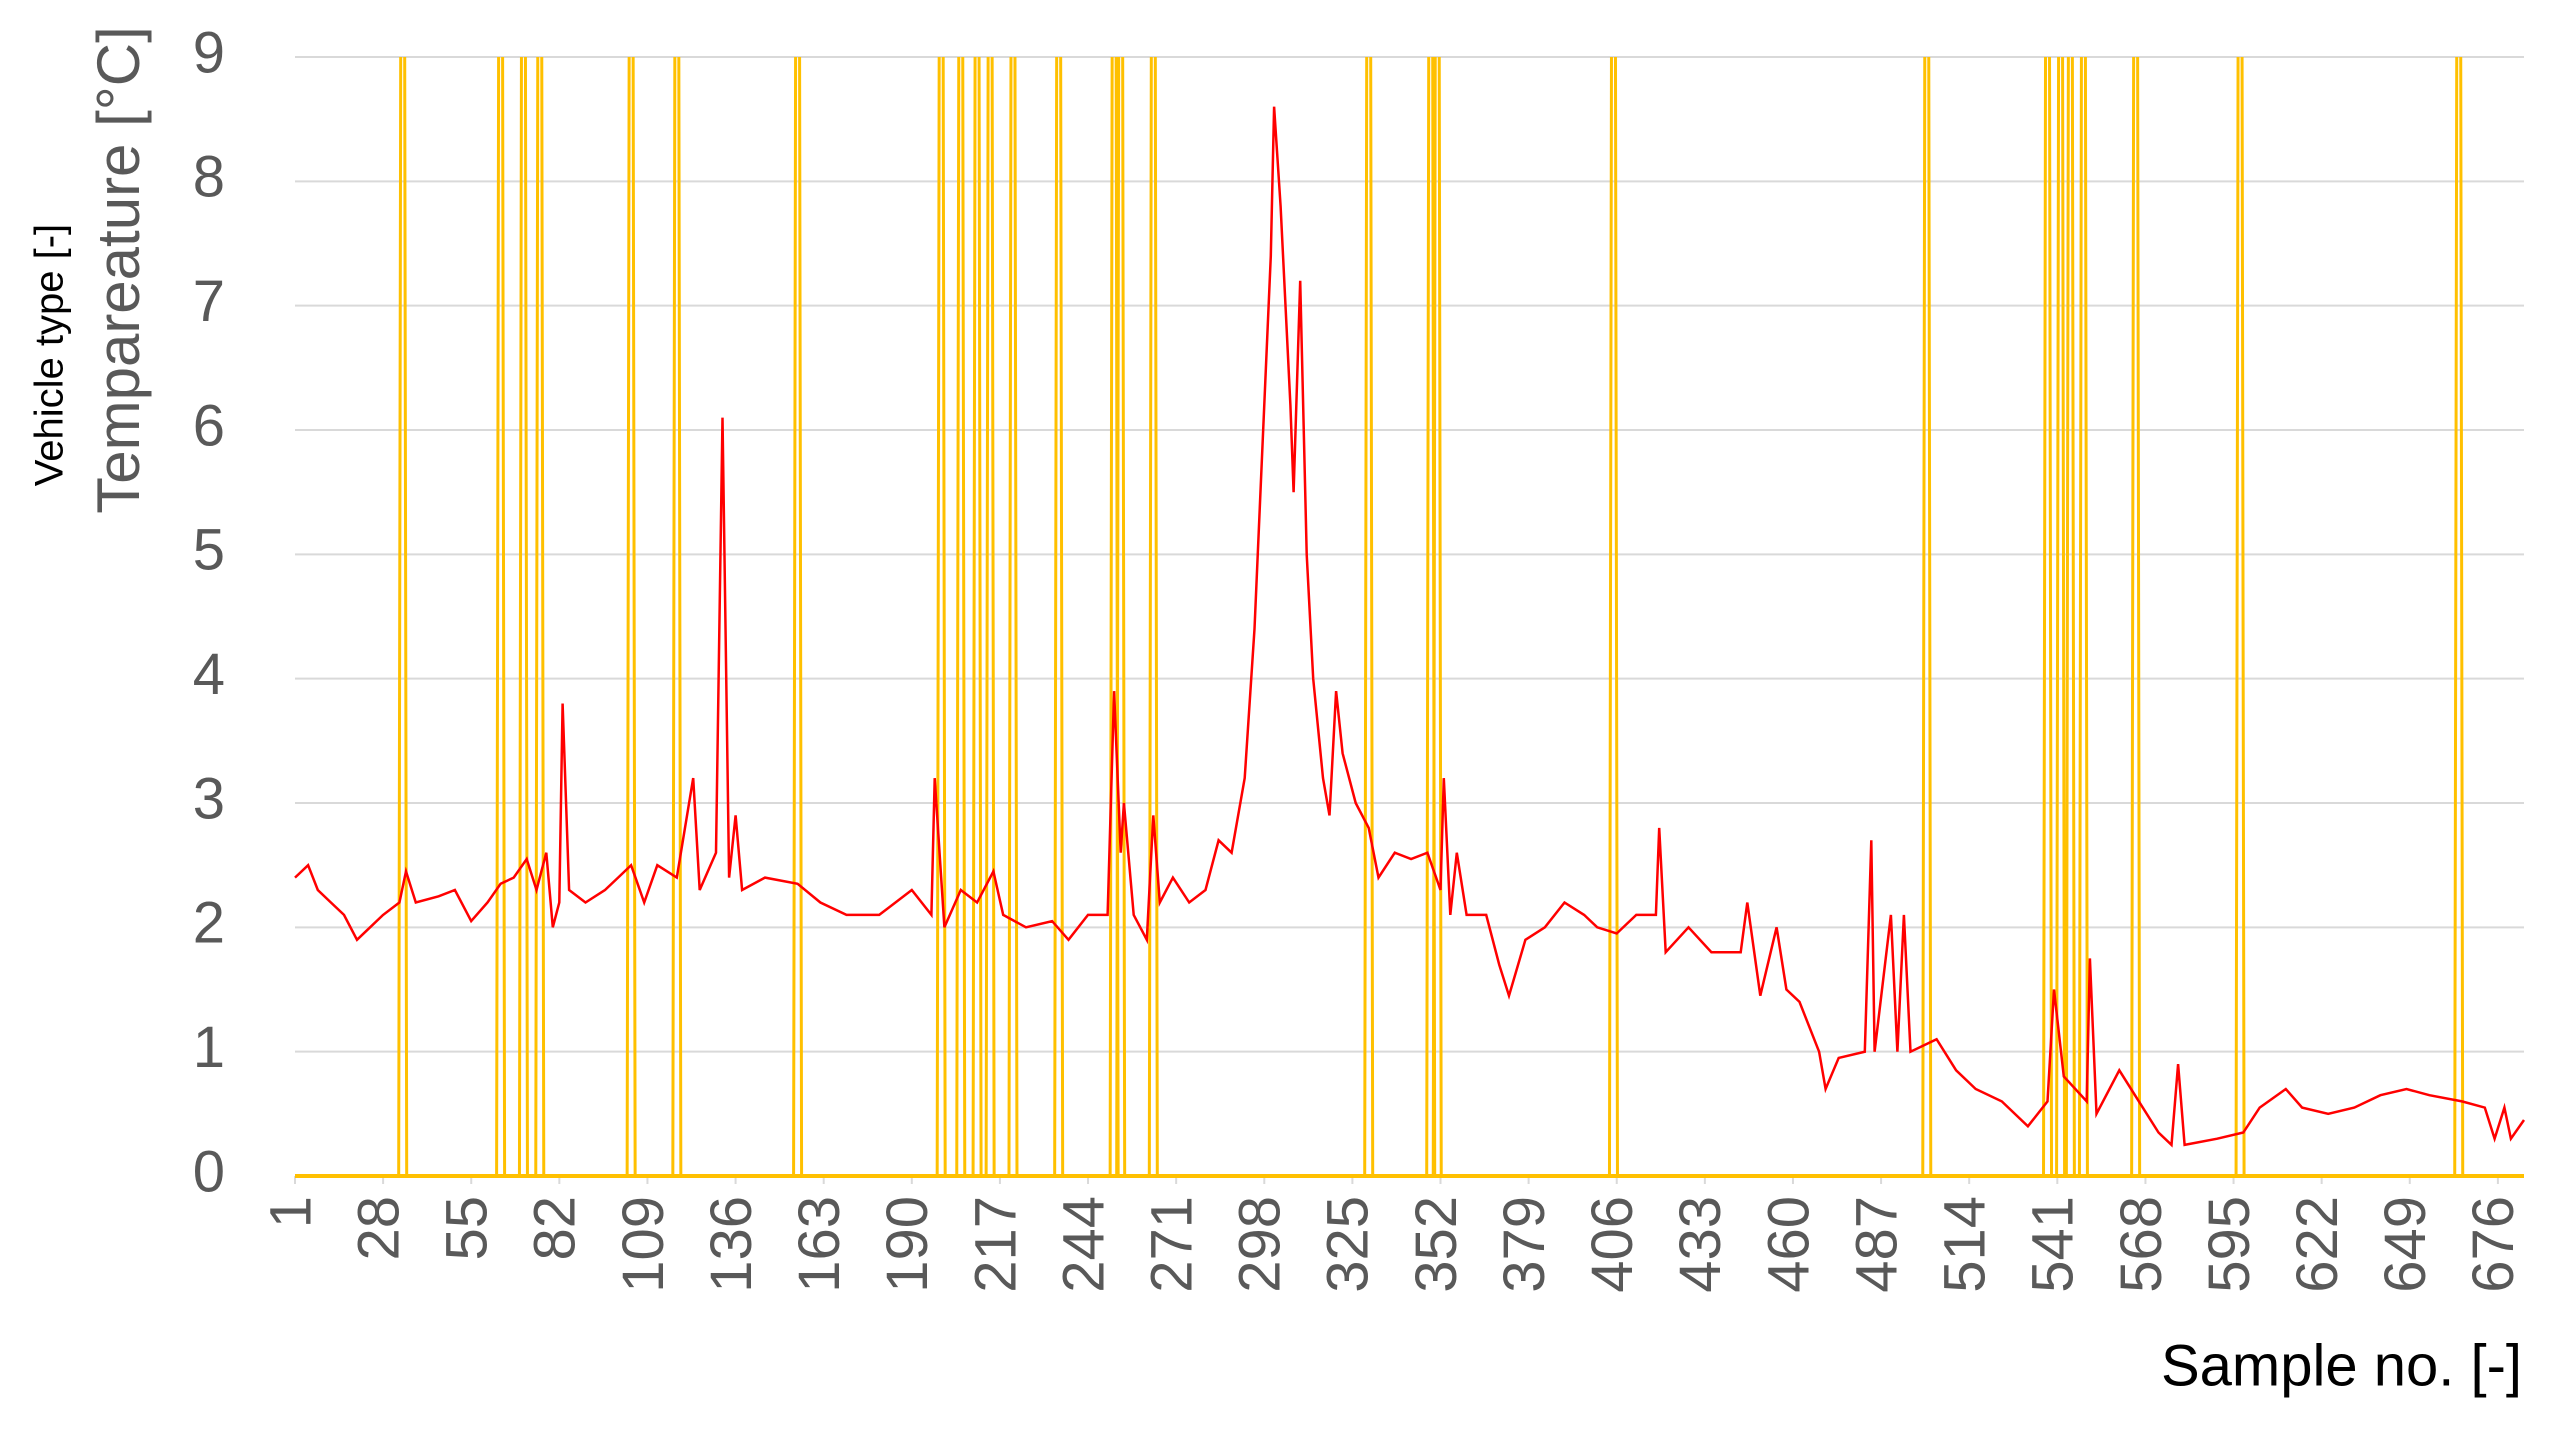  I want to click on y-tick-label: 9, so click(209, 52).